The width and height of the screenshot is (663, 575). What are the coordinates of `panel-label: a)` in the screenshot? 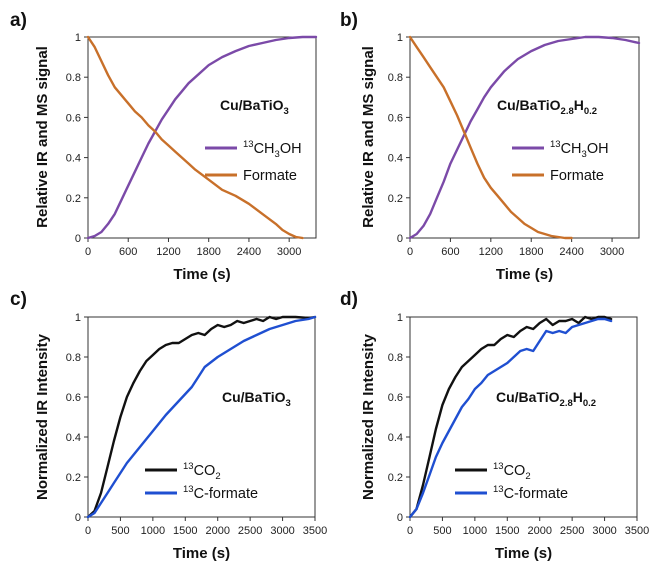 It's located at (18, 20).